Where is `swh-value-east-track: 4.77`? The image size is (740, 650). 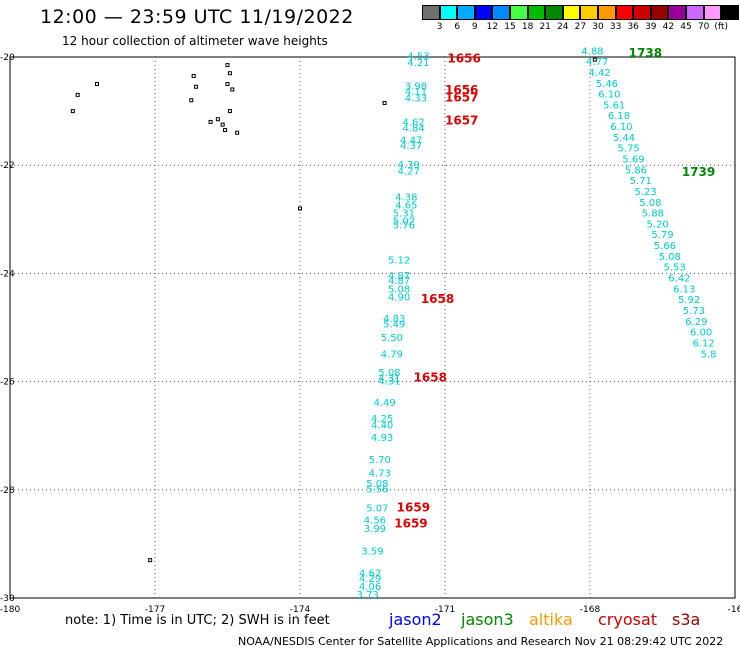
swh-value-east-track: 4.77 is located at coordinates (597, 62).